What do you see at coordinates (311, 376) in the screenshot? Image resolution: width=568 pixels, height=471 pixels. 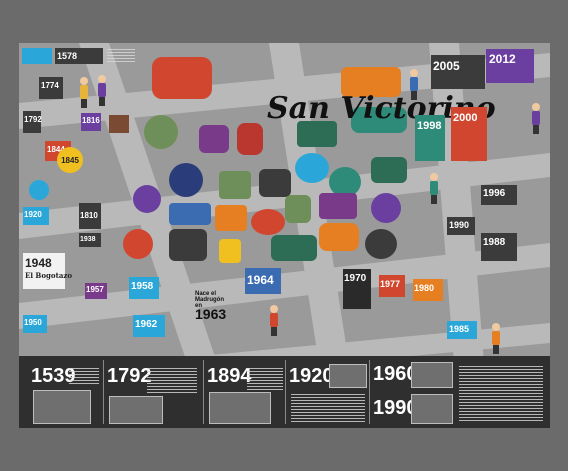 I see `timeline-year: 1920` at bounding box center [311, 376].